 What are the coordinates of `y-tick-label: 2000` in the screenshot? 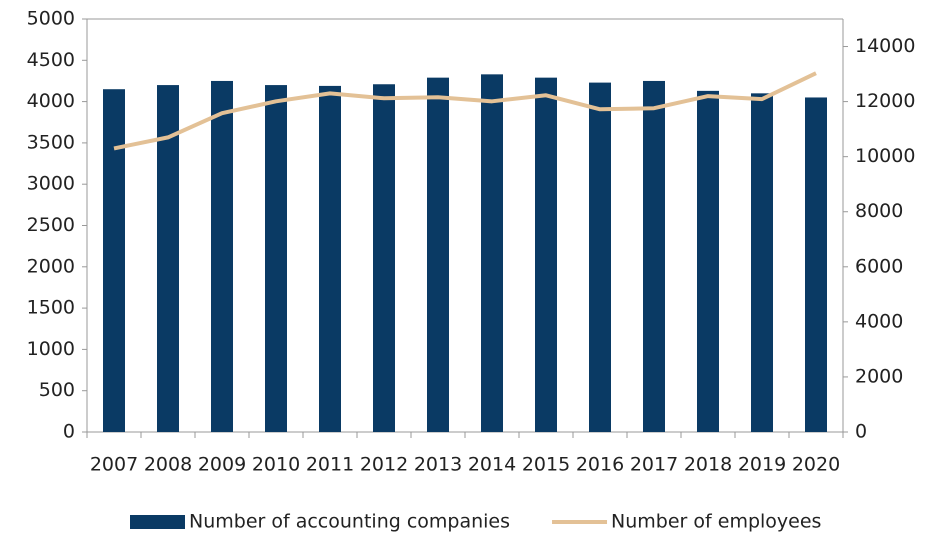 It's located at (51, 266).